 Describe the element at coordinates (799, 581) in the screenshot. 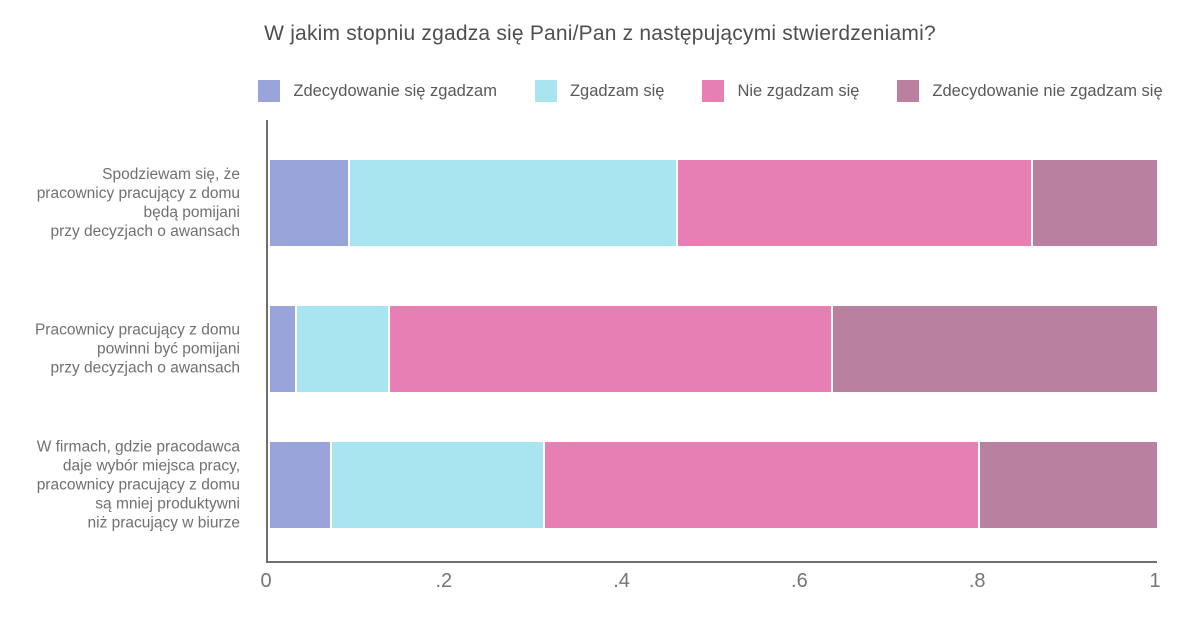

I see `x-tick-label: .6` at that location.